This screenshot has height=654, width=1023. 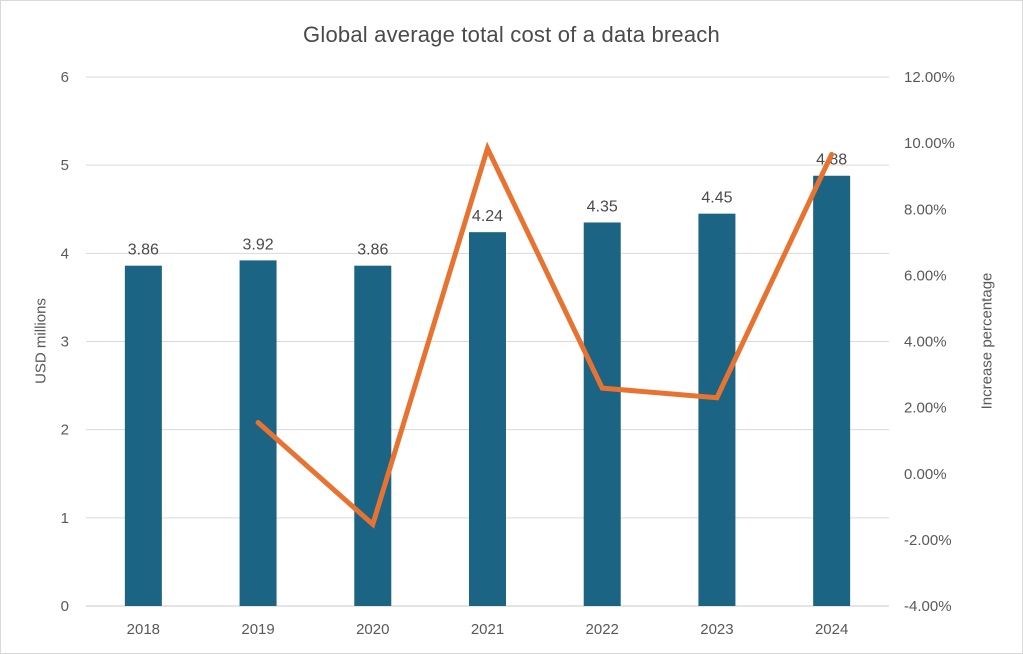 I want to click on right-axis-tick: 0.00%, so click(x=925, y=474).